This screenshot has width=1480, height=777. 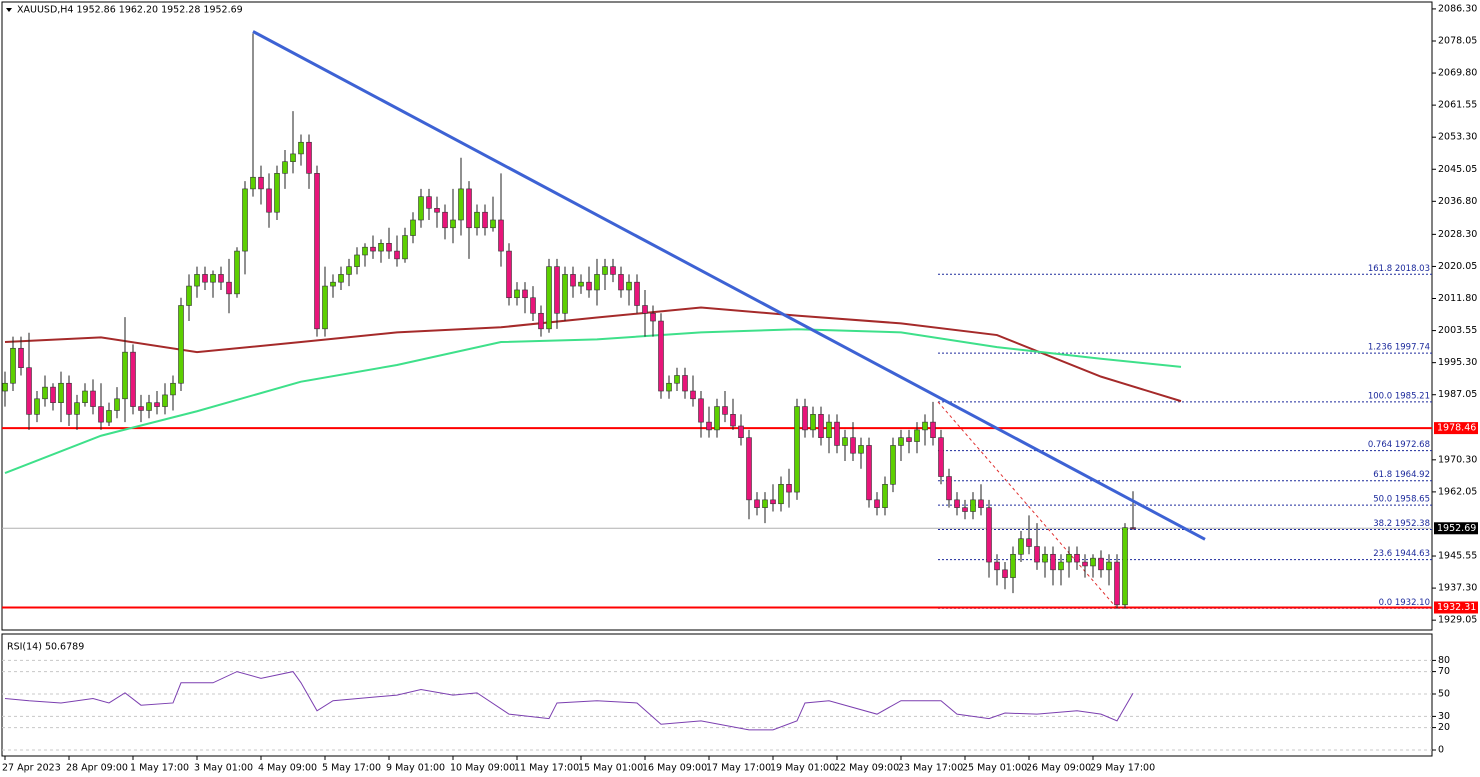 I want to click on menu-arrow, so click(x=9, y=10).